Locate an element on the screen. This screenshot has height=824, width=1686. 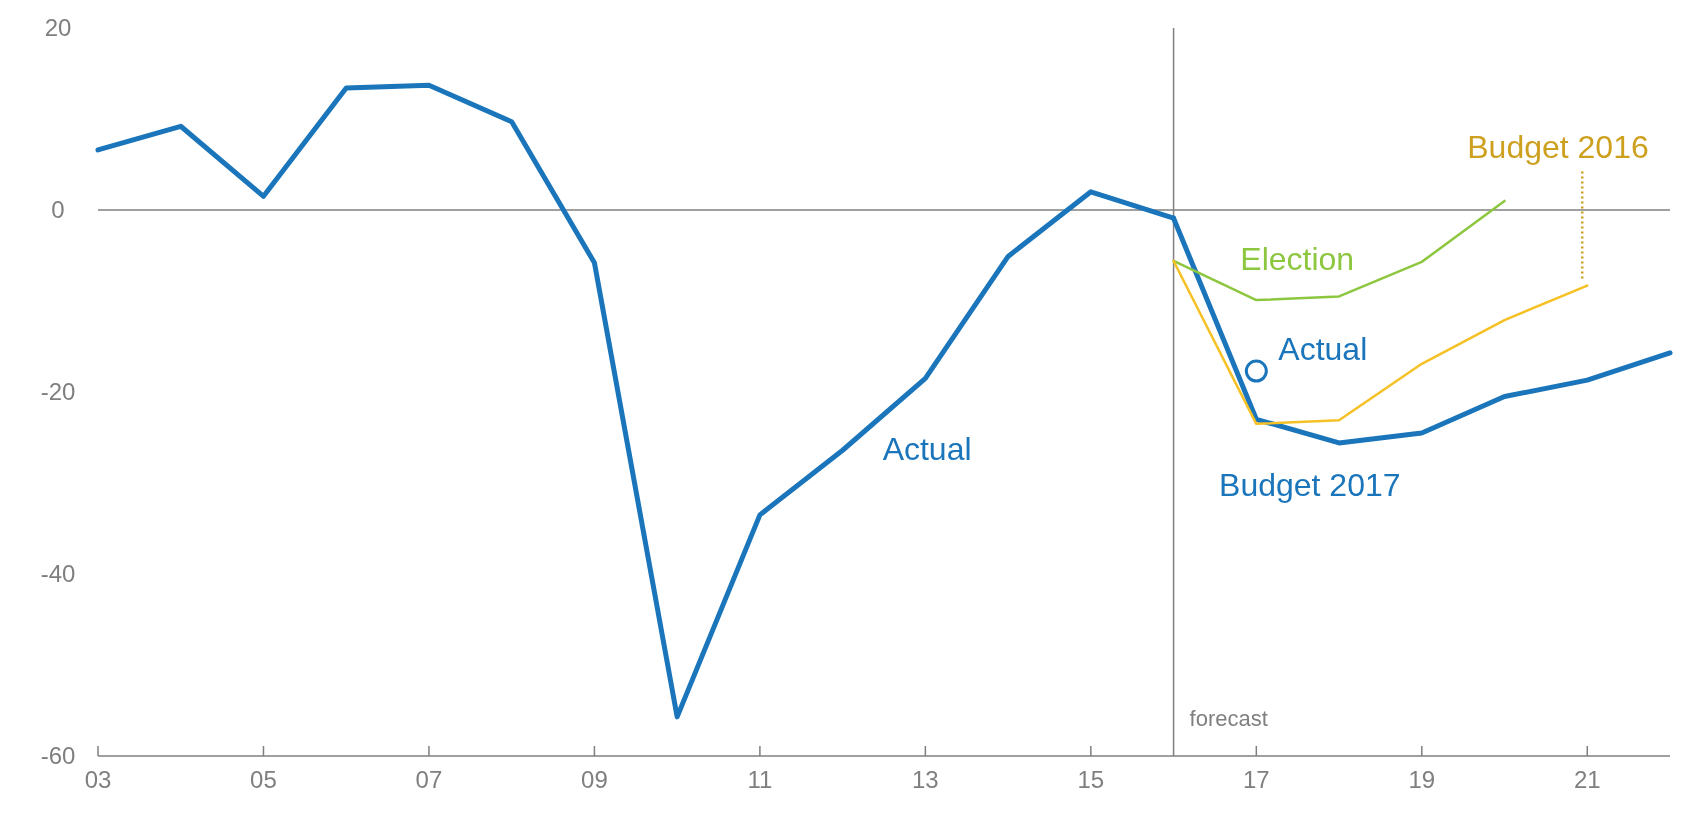
series-label: Budget 2017 is located at coordinates (1310, 484).